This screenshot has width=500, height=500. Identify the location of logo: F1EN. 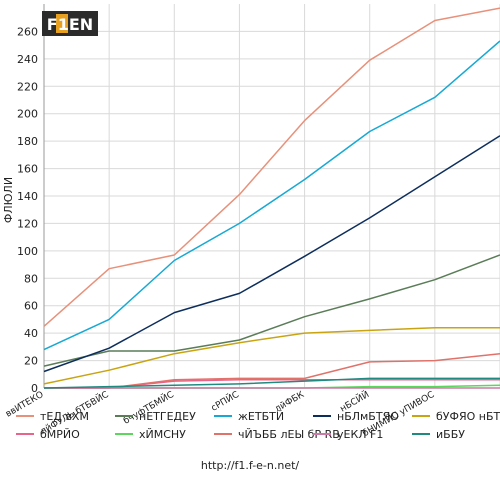
(70, 23).